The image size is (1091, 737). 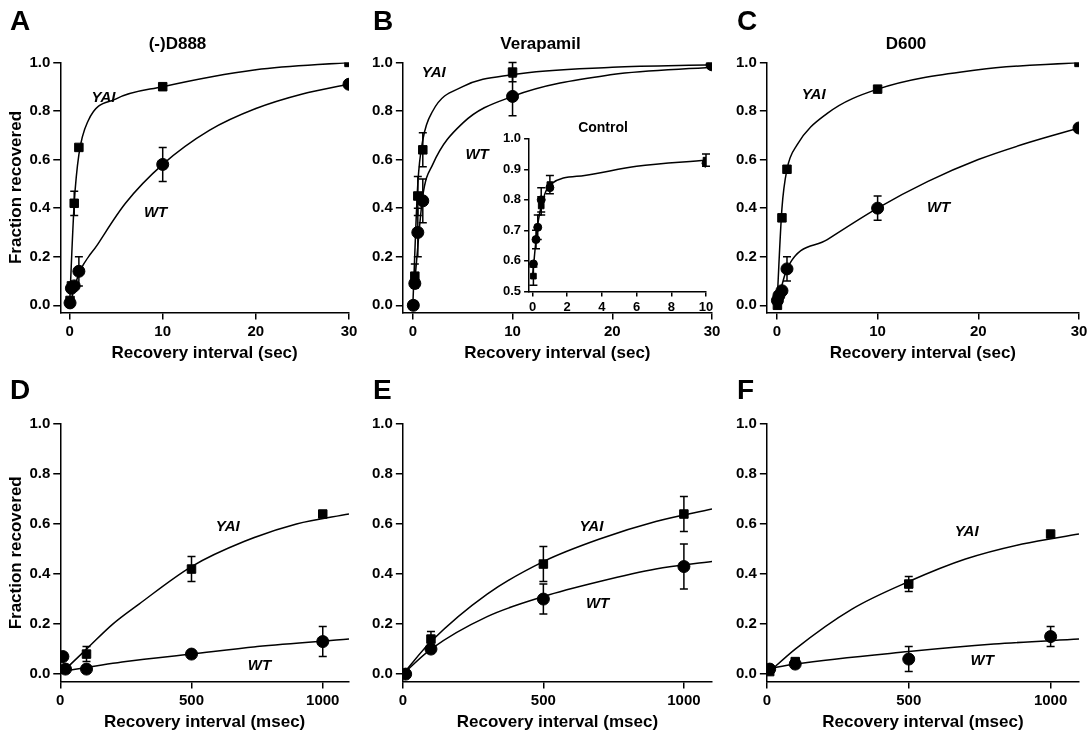 I want to click on y-tick-label: 0.5, so click(x=512, y=290).